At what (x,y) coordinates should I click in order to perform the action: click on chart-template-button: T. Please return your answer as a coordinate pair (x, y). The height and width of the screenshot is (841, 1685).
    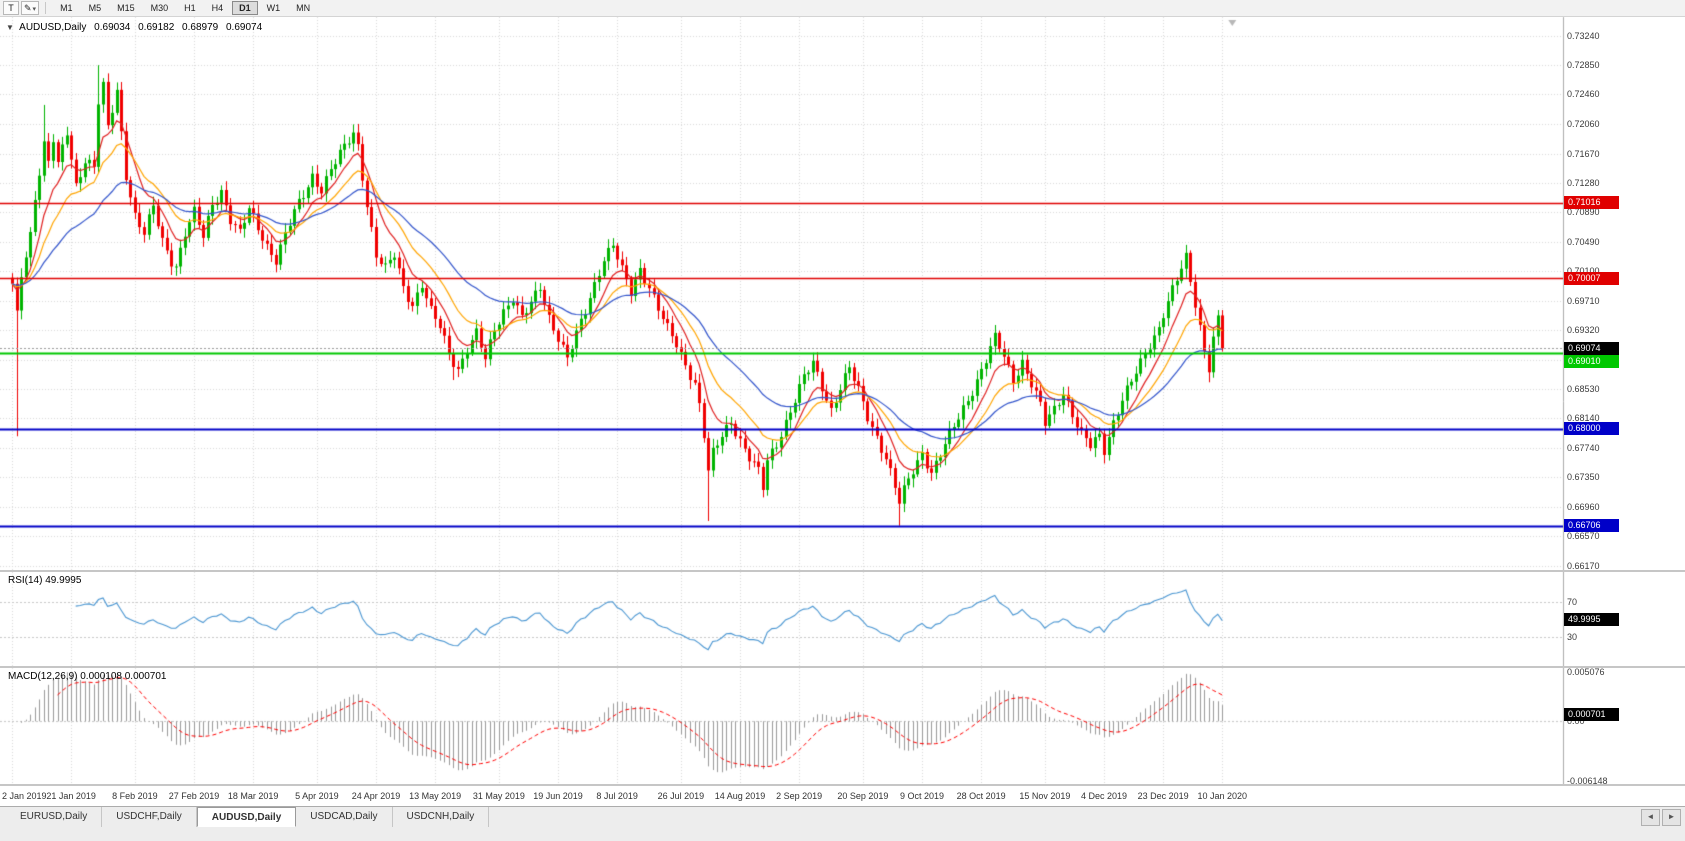
    Looking at the image, I should click on (11, 8).